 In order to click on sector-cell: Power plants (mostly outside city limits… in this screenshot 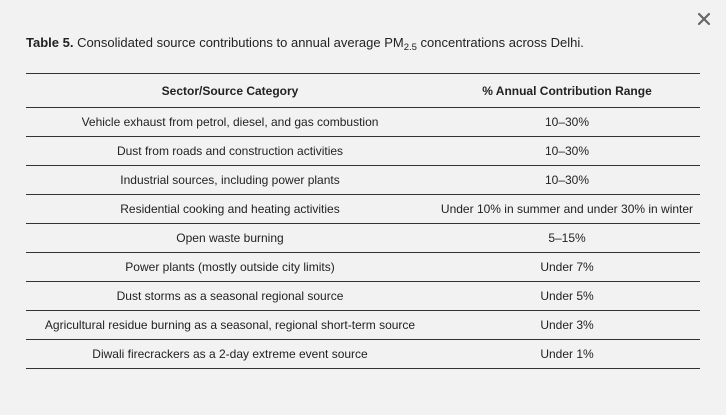, I will do `click(230, 267)`.